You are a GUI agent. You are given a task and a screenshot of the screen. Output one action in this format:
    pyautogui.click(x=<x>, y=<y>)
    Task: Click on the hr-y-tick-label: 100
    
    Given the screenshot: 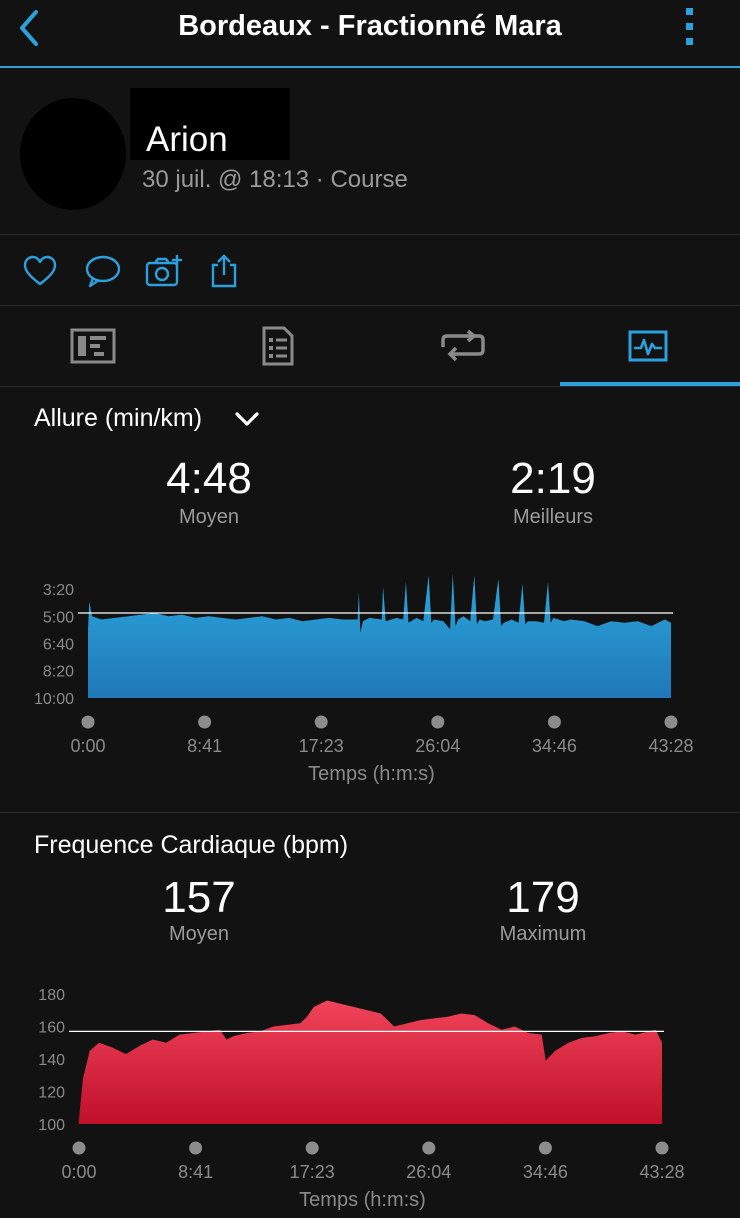 What is the action you would take?
    pyautogui.click(x=51, y=1125)
    